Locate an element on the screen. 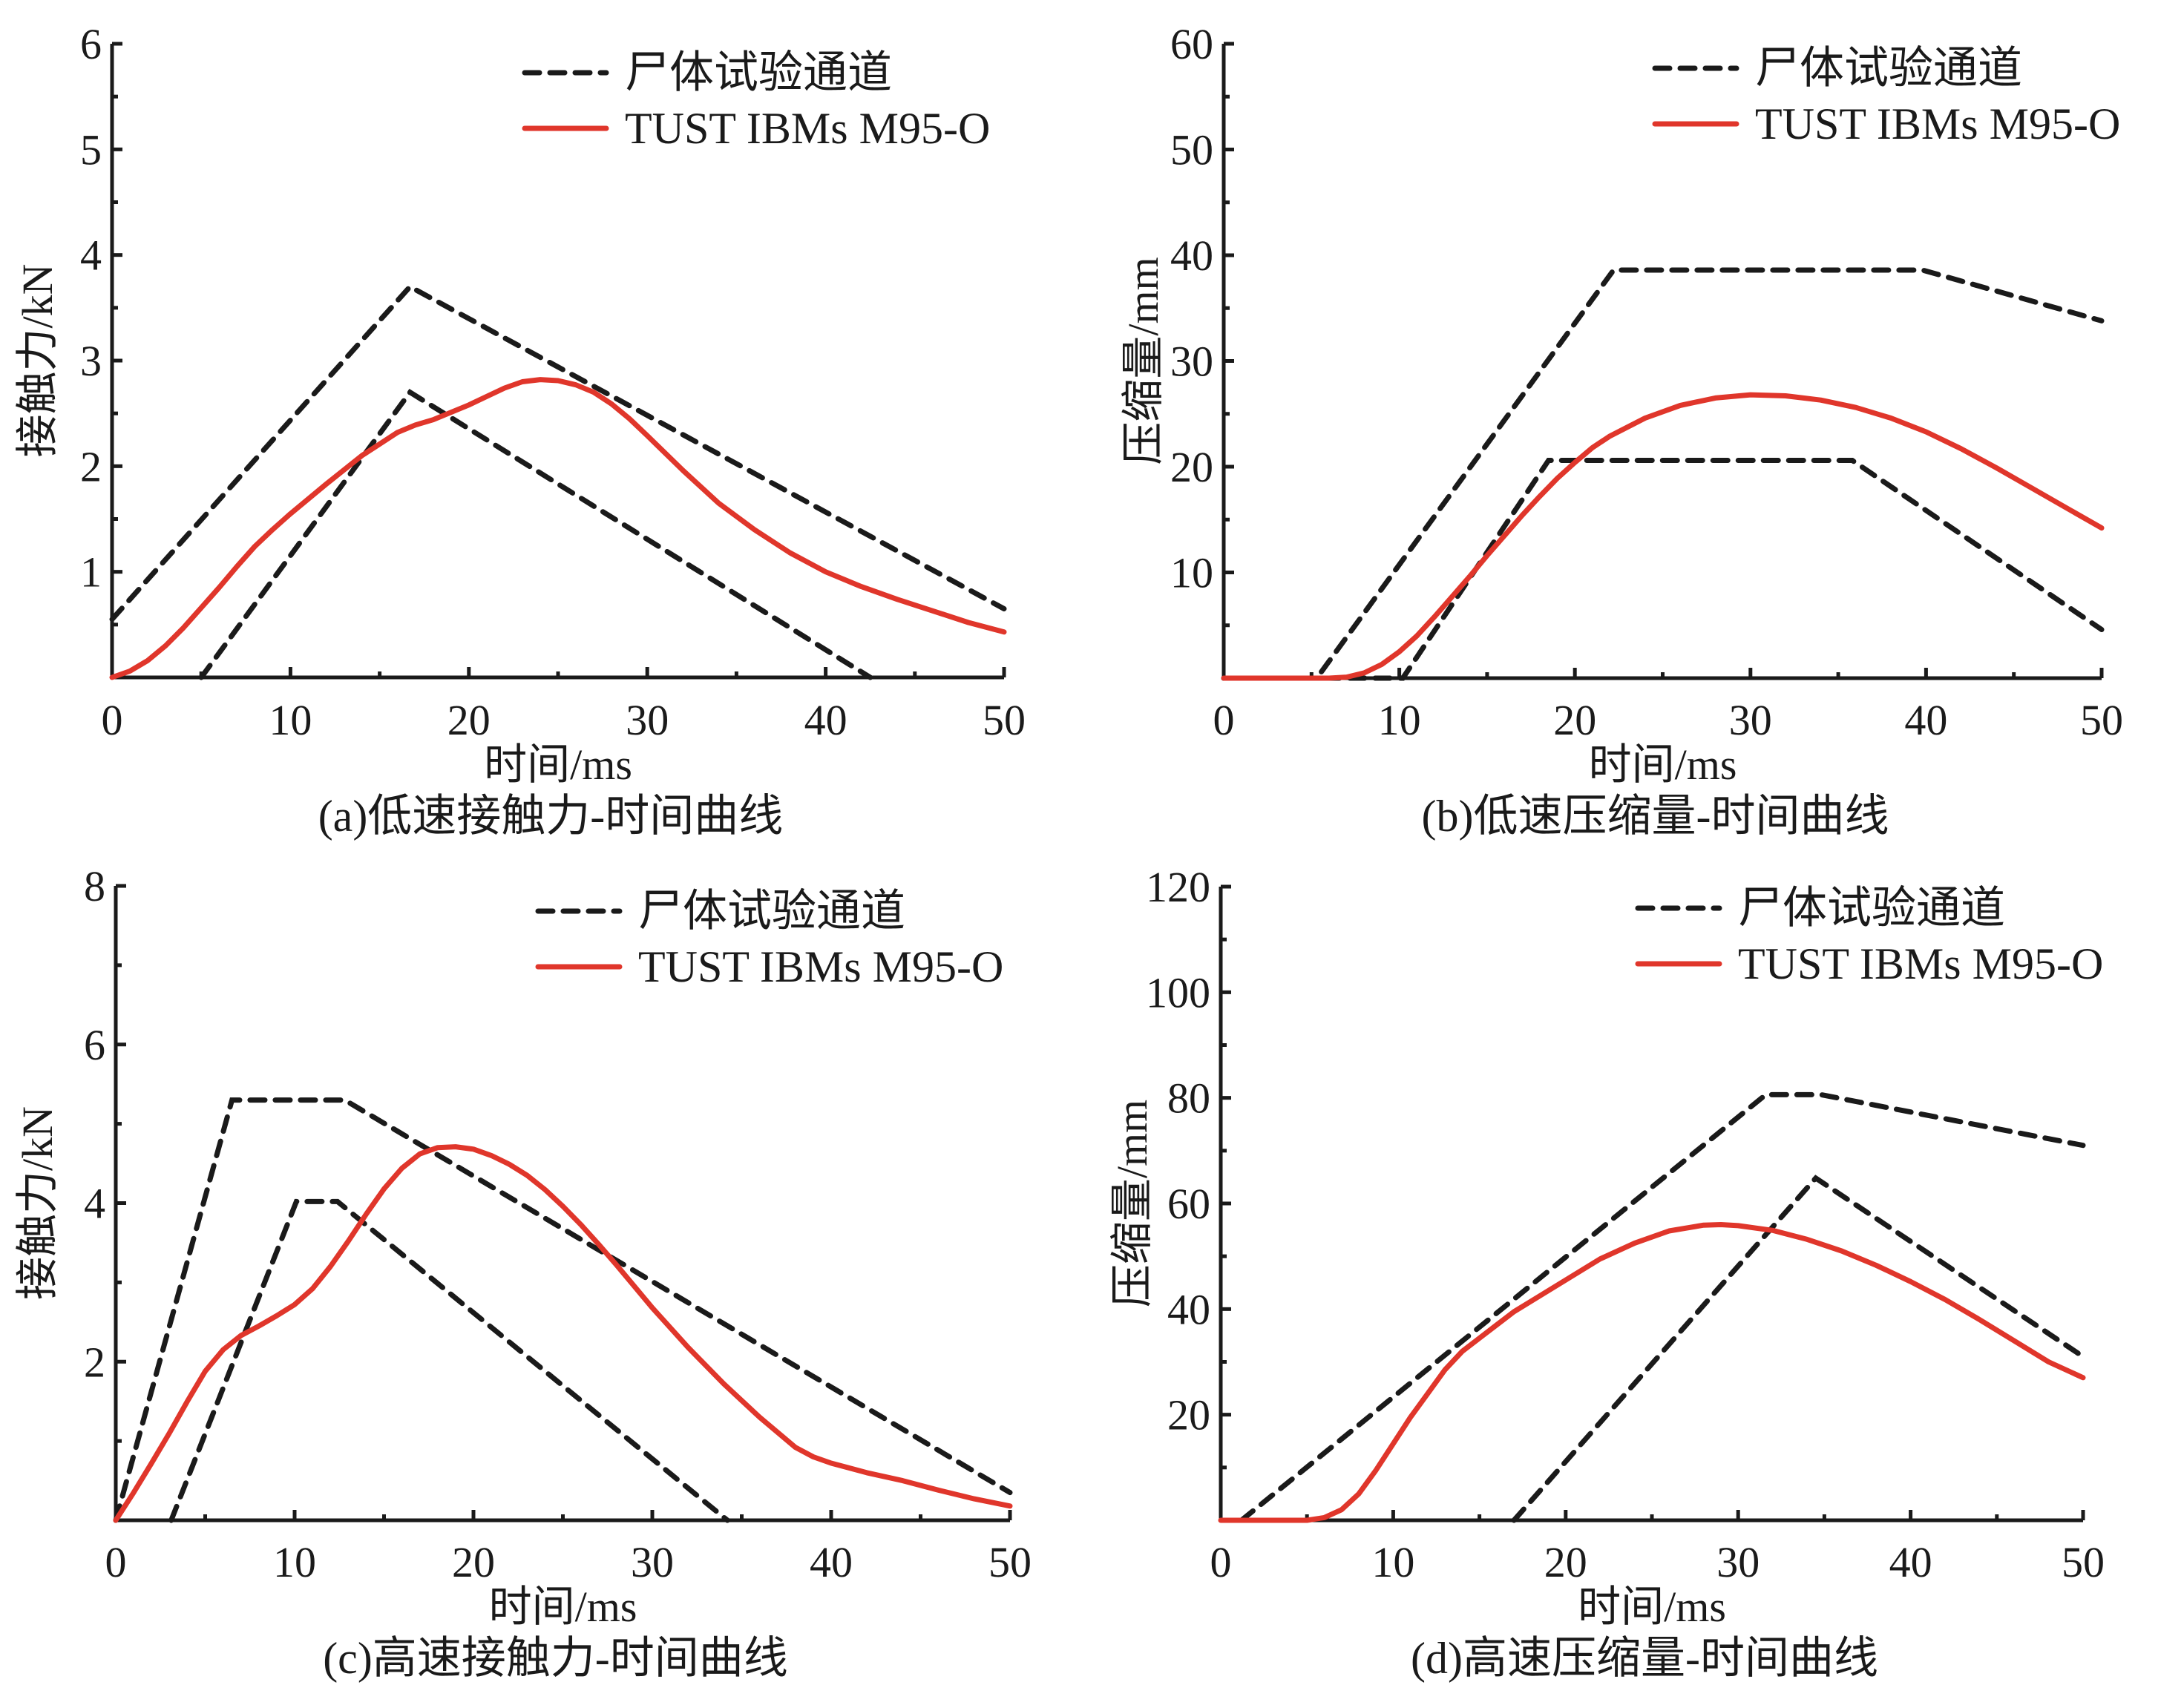  panel-caption: (a)低速接触力-时间曲线 is located at coordinates (551, 816).